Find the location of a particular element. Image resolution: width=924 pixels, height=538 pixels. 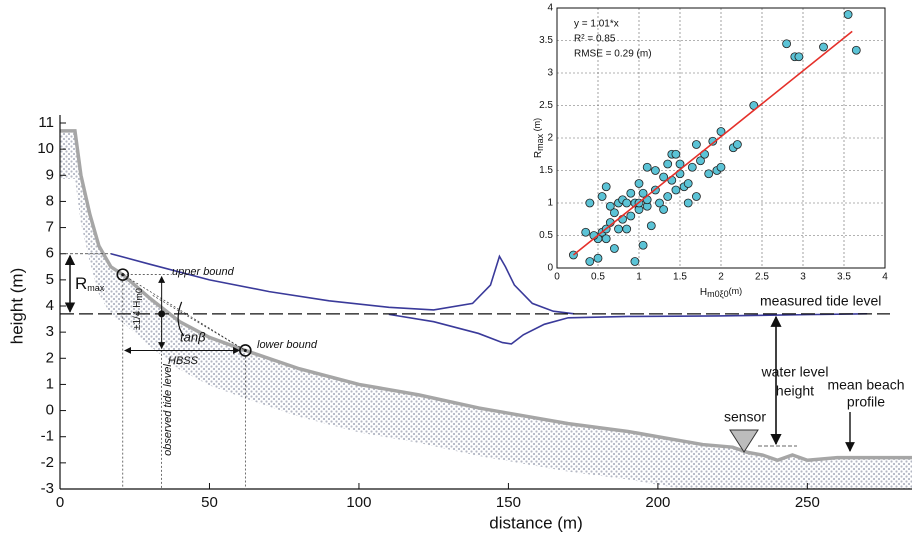

y-tick-label: -2 is located at coordinates (47, 462).